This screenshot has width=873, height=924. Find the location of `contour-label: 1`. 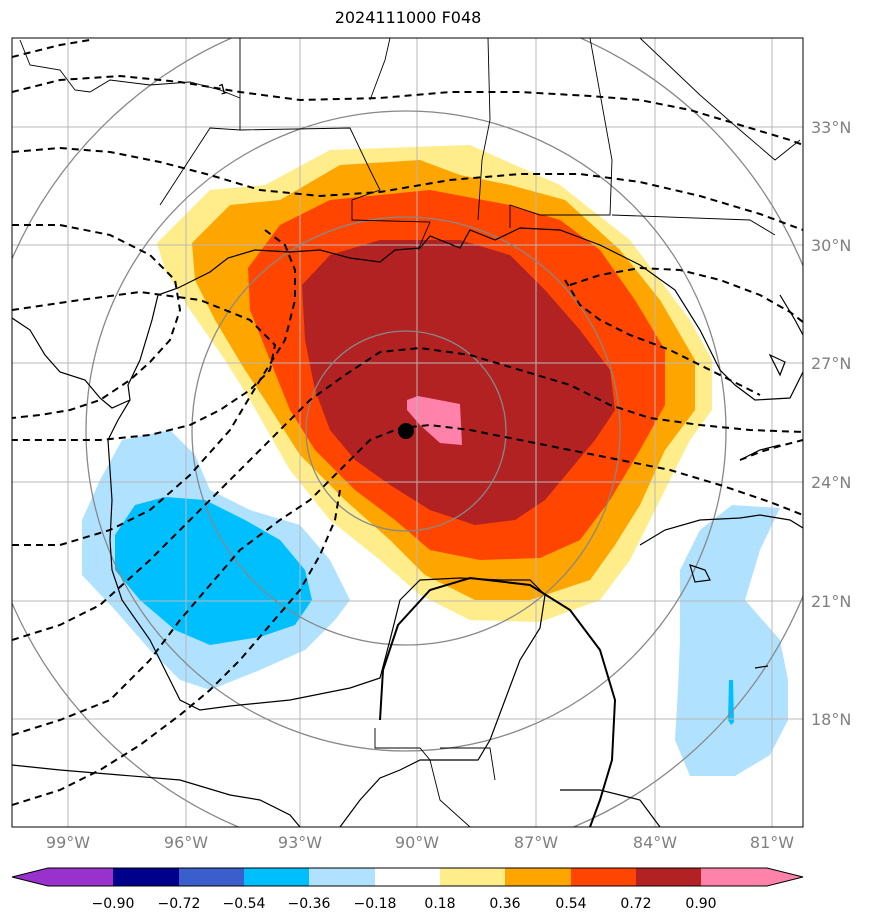

contour-label: 1 is located at coordinates (223, 90).